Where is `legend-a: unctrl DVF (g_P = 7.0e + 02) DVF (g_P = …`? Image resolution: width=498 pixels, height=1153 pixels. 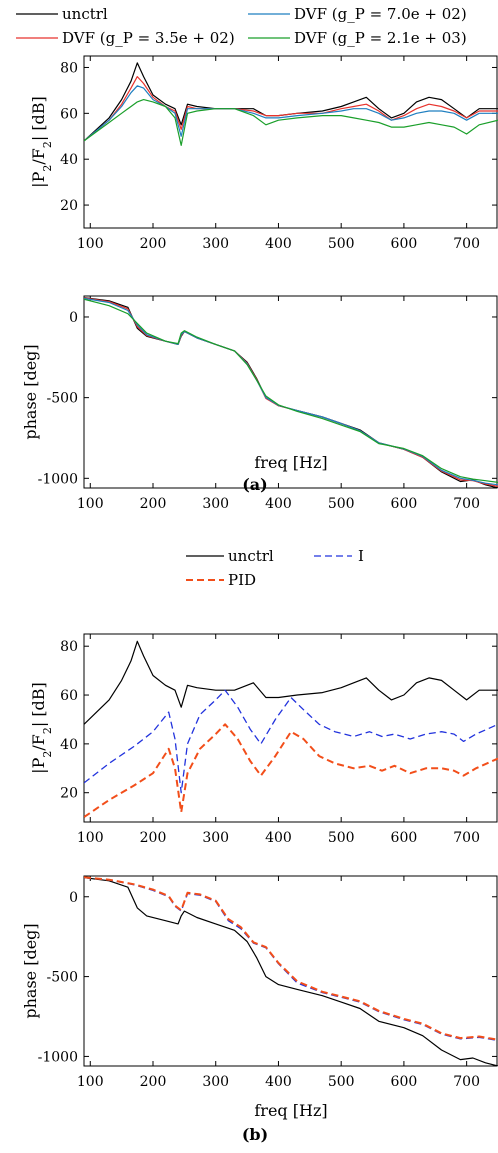 legend-a: unctrl DVF (g_P = 7.0e + 02) DVF (g_P = … is located at coordinates (241, 26).